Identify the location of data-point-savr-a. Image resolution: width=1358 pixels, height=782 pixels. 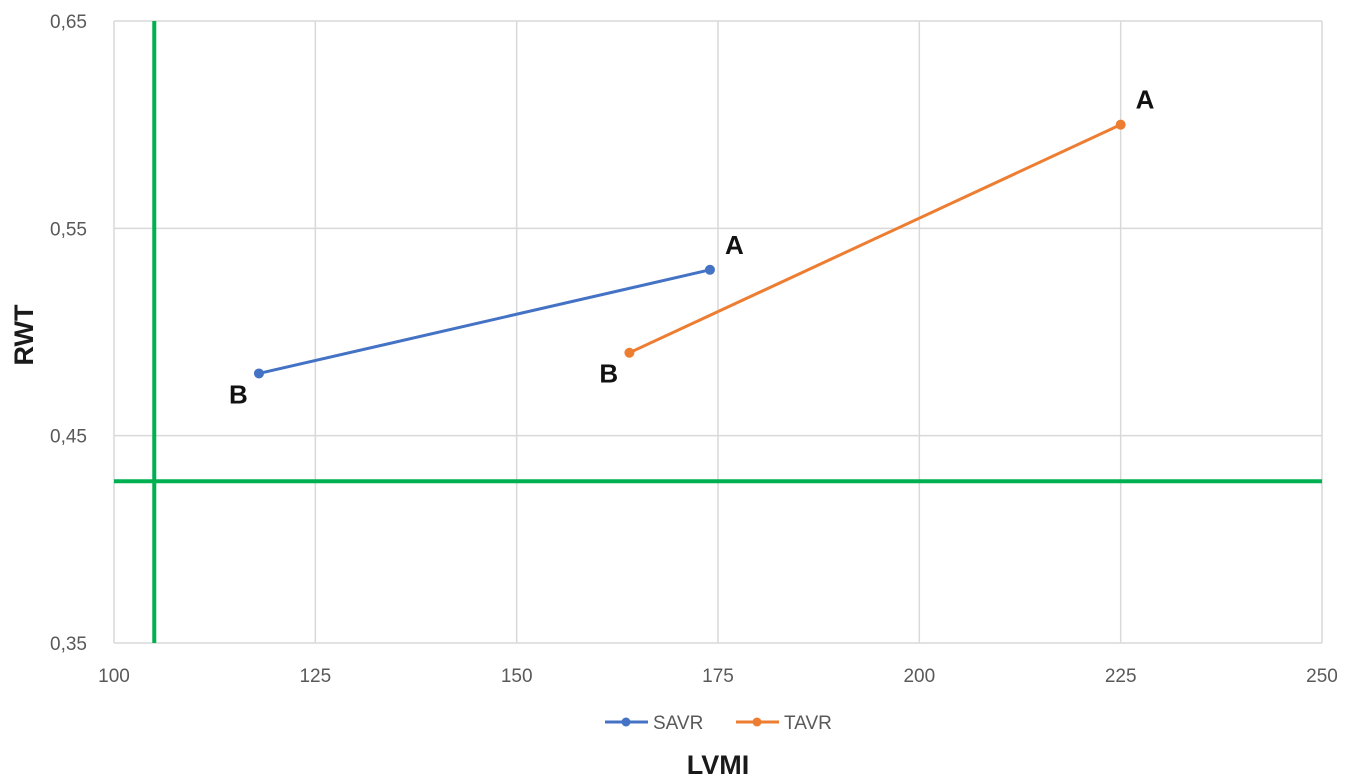
(709, 269).